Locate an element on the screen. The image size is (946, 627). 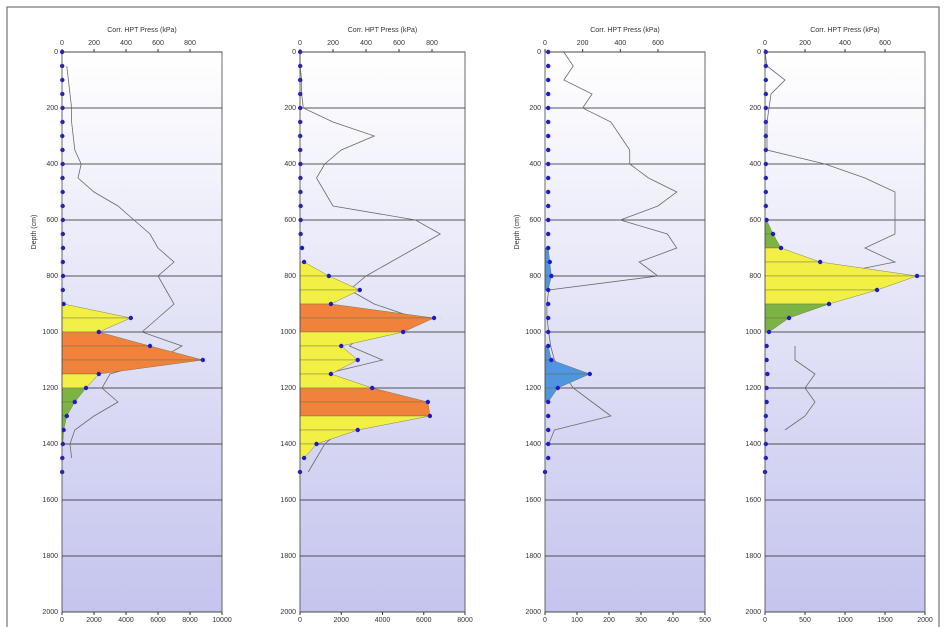
x-tick-label: 6000 is located at coordinates (424, 620).